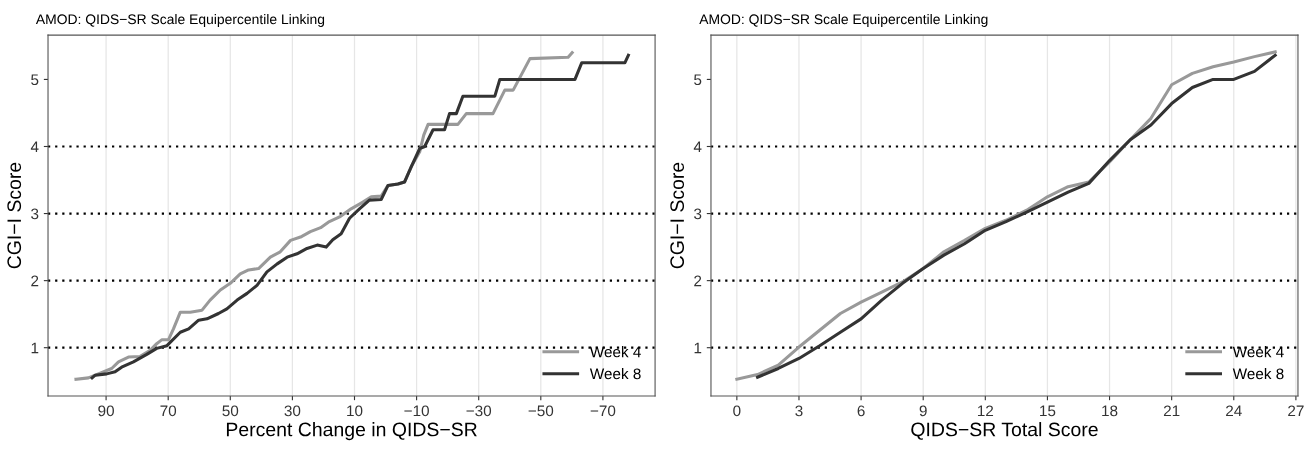  What do you see at coordinates (541, 411) in the screenshot?
I see `x-tick-label: −50` at bounding box center [541, 411].